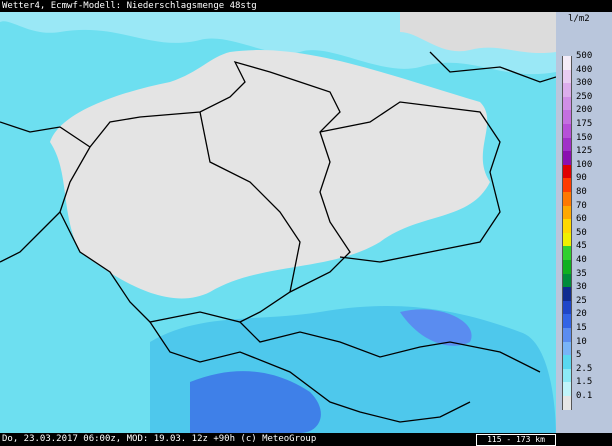 The image size is (612, 446). What do you see at coordinates (584, 96) in the screenshot?
I see `legend-label: 250` at bounding box center [584, 96].